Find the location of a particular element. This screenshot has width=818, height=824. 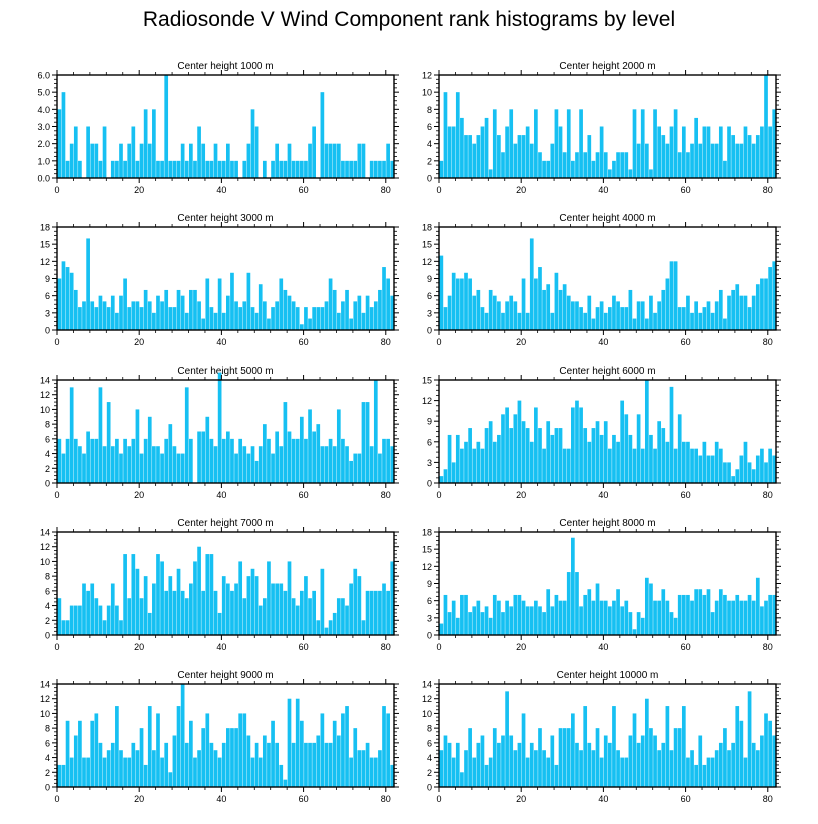

x-tick-label: 80 is located at coordinates (386, 495).